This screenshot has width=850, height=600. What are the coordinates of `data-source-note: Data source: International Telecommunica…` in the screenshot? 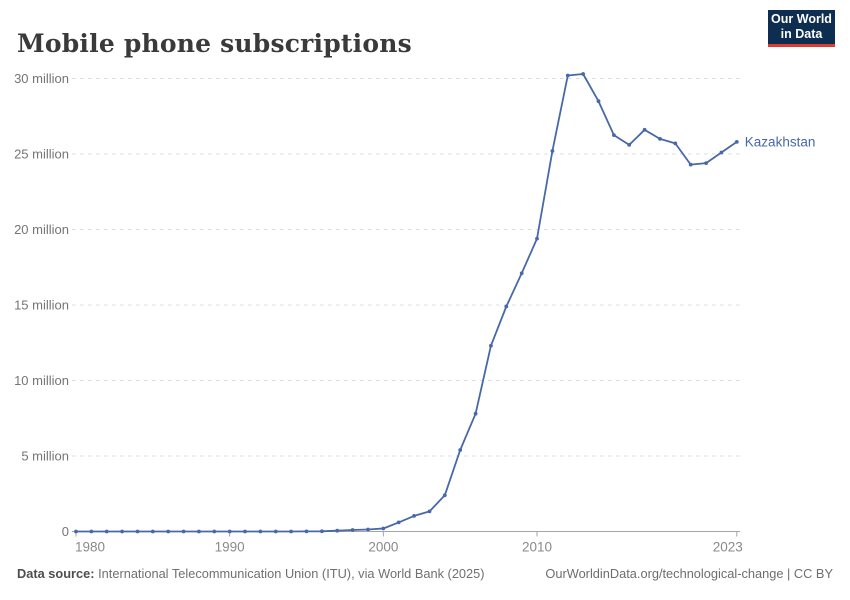 It's located at (251, 573).